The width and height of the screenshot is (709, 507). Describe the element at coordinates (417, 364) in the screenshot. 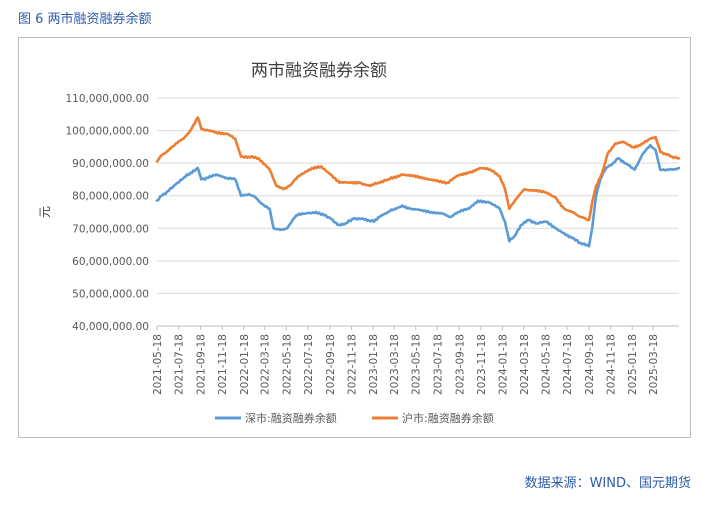

I see `x-tick-label: 2023-05-18` at that location.